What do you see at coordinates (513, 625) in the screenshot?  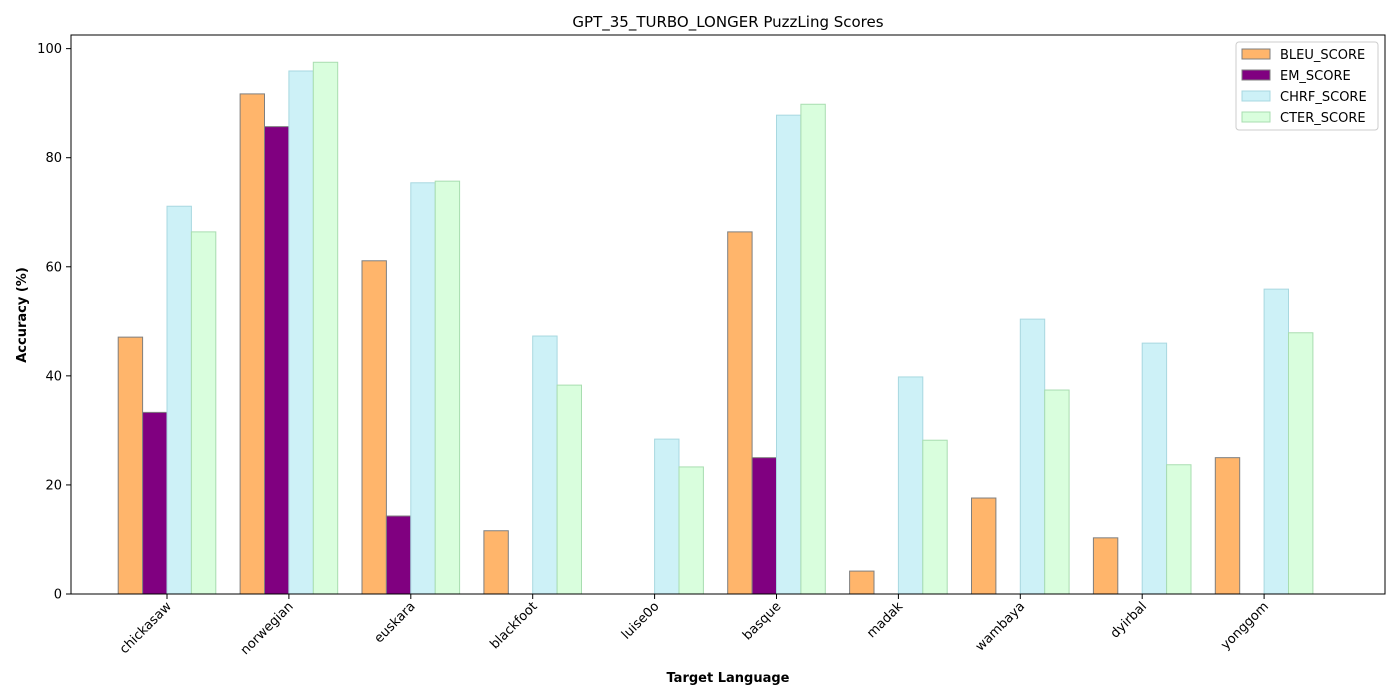 I see `x-tick-label-blackfoot: blackfoot` at bounding box center [513, 625].